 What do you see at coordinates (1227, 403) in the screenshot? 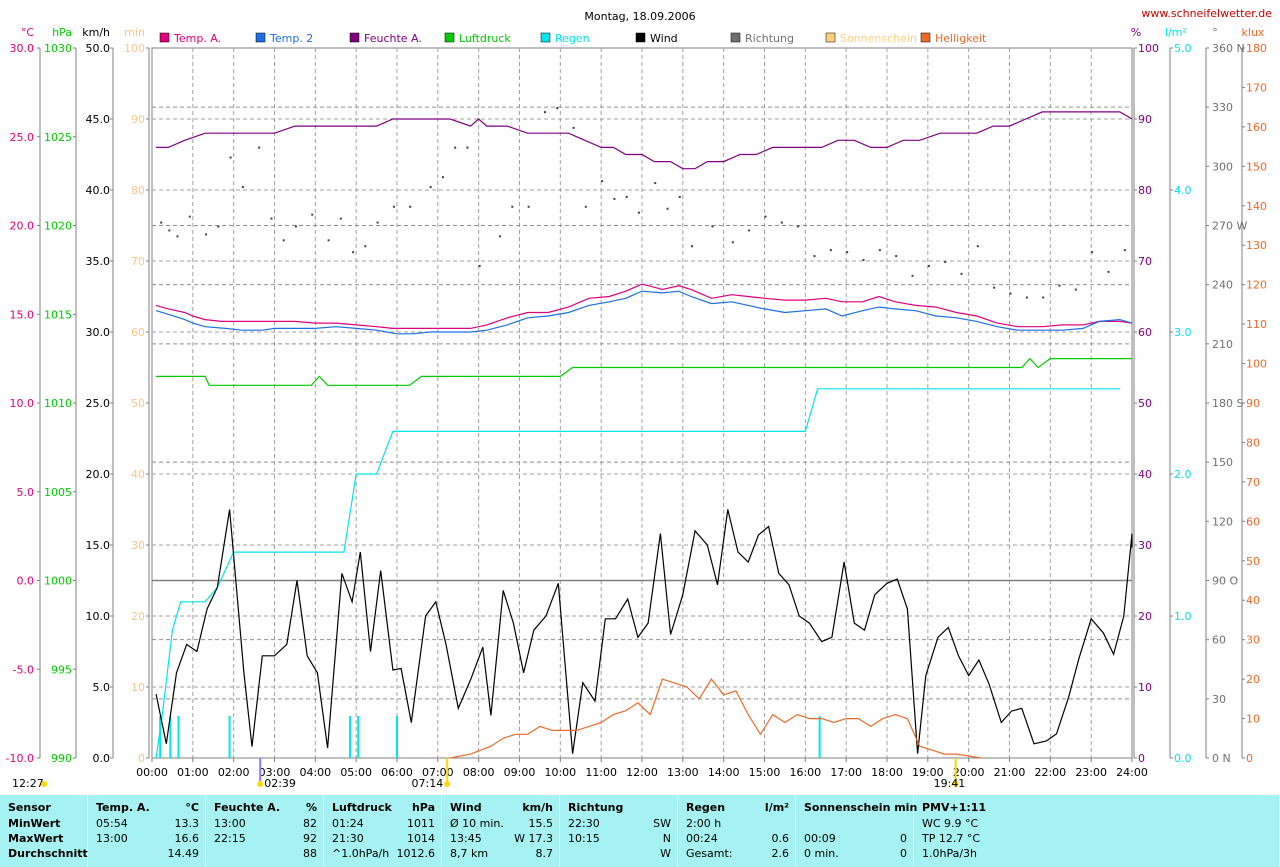
I see `direction-tick-label: 180 S` at bounding box center [1227, 403].